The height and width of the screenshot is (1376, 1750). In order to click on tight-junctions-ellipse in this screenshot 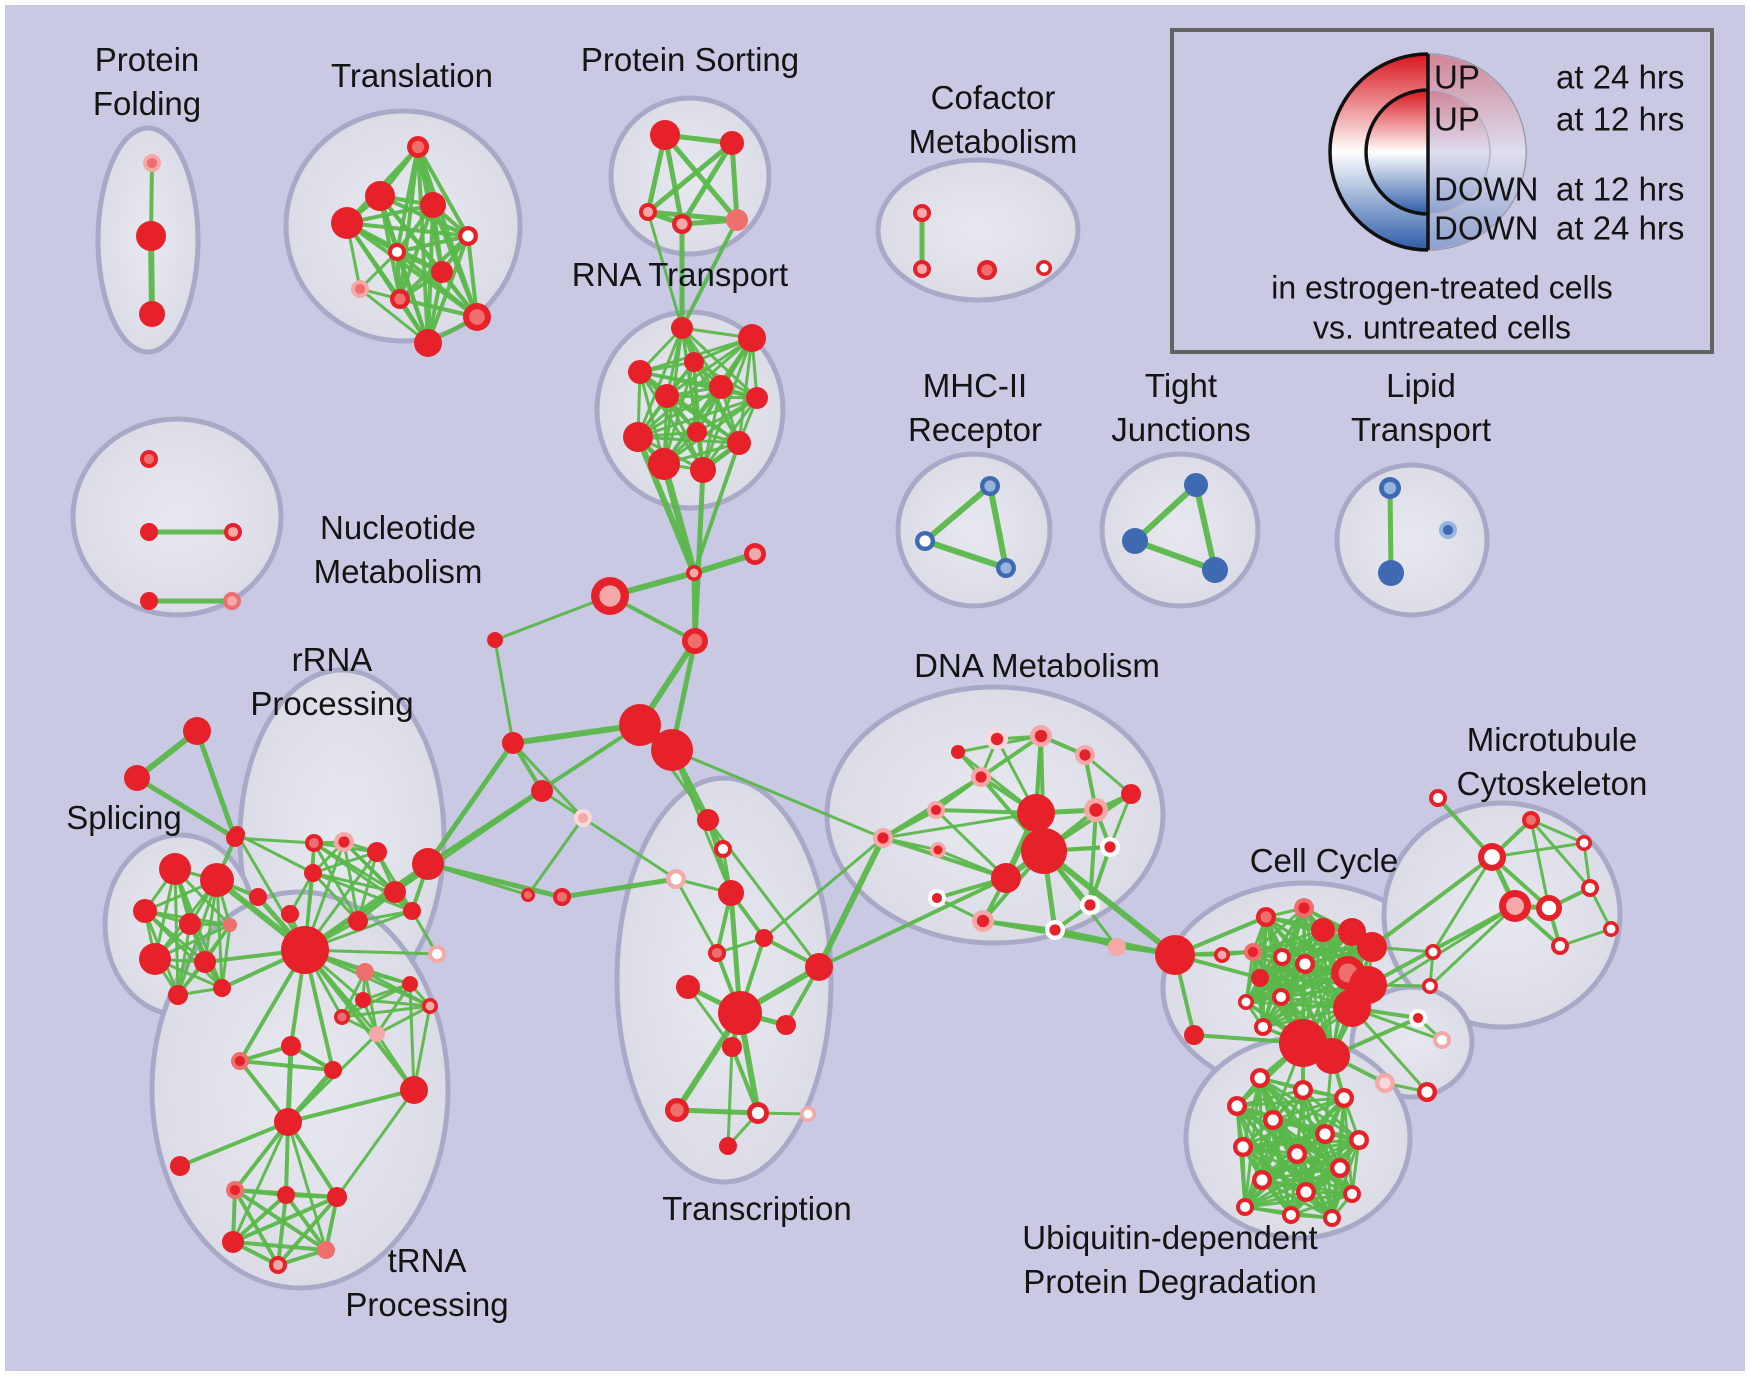, I will do `click(1180, 530)`.